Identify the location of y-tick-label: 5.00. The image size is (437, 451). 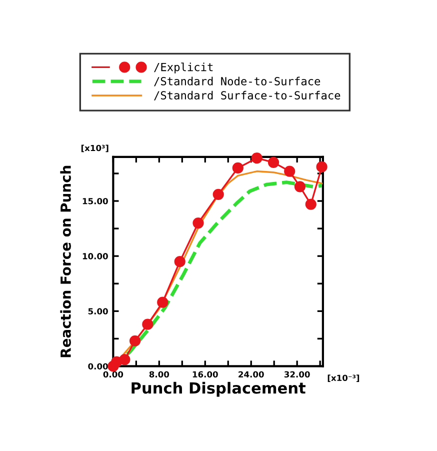
(98, 311).